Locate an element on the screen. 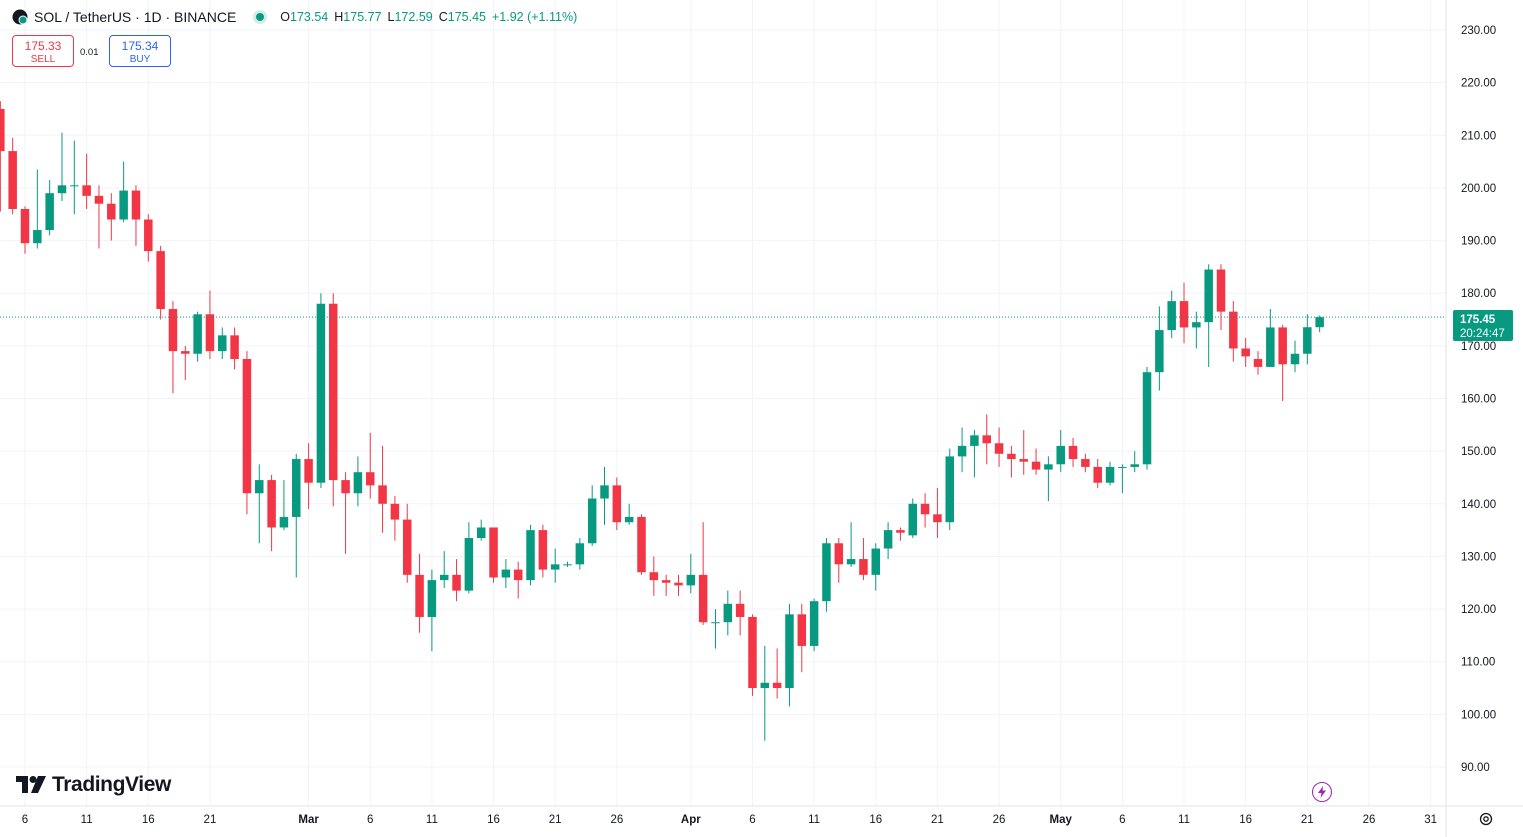  sell-button: 175.33 SELL is located at coordinates (43, 51).